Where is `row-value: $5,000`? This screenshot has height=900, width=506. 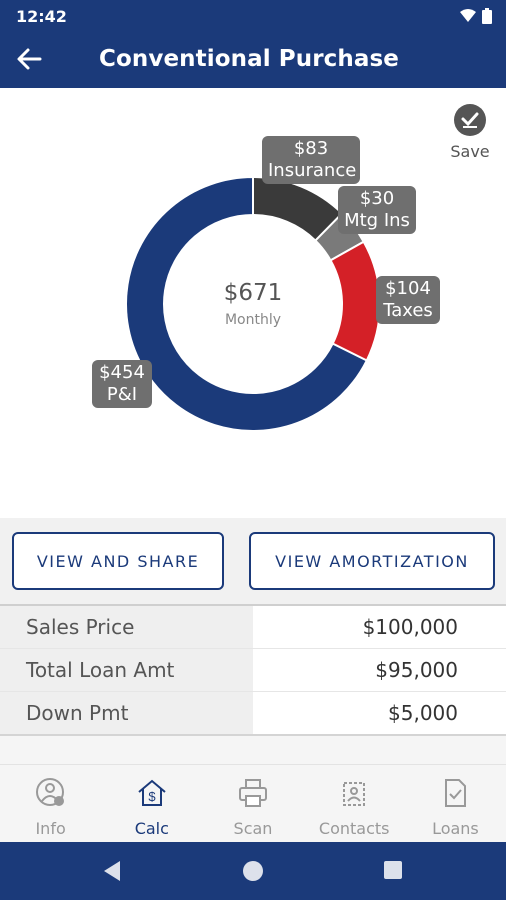 row-value: $5,000 is located at coordinates (379, 713).